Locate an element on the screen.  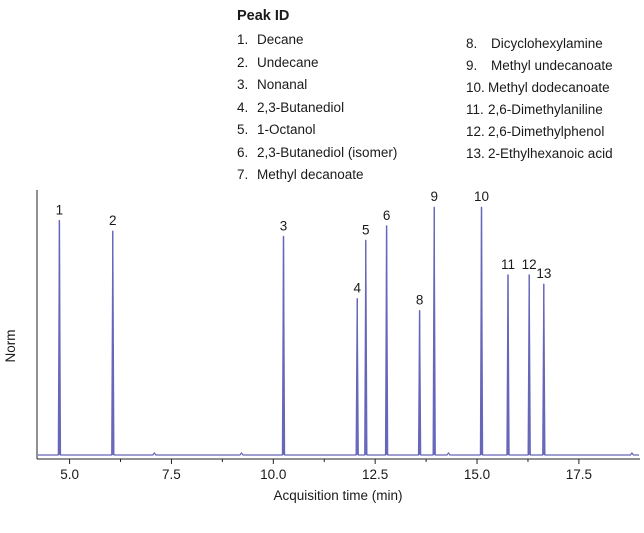
legend-item-label: Methyl dodecanoate is located at coordinates (549, 87).